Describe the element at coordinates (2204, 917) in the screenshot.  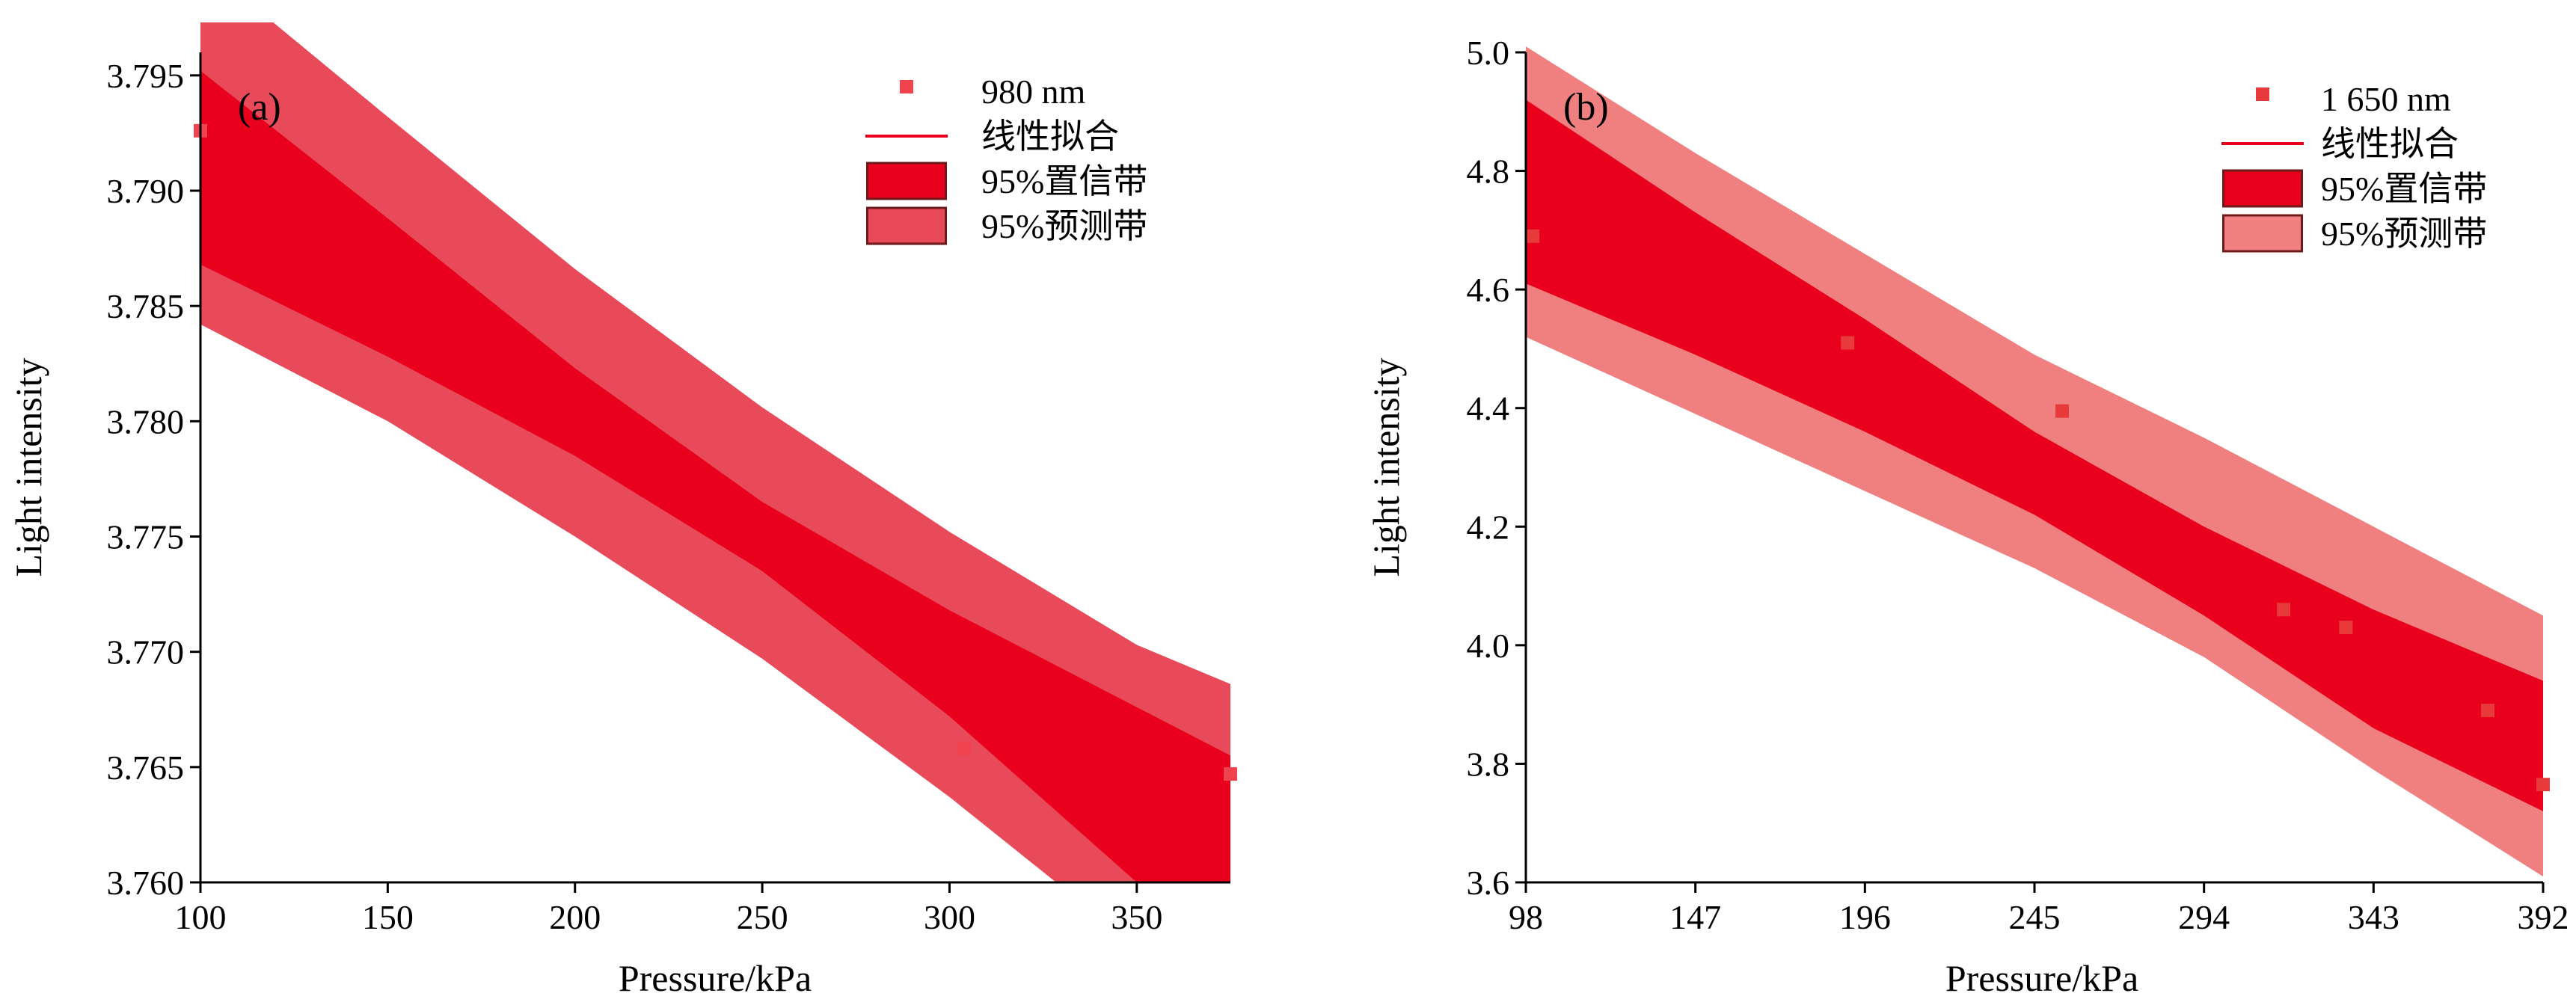
I see `x-tick-label-4: 294` at that location.